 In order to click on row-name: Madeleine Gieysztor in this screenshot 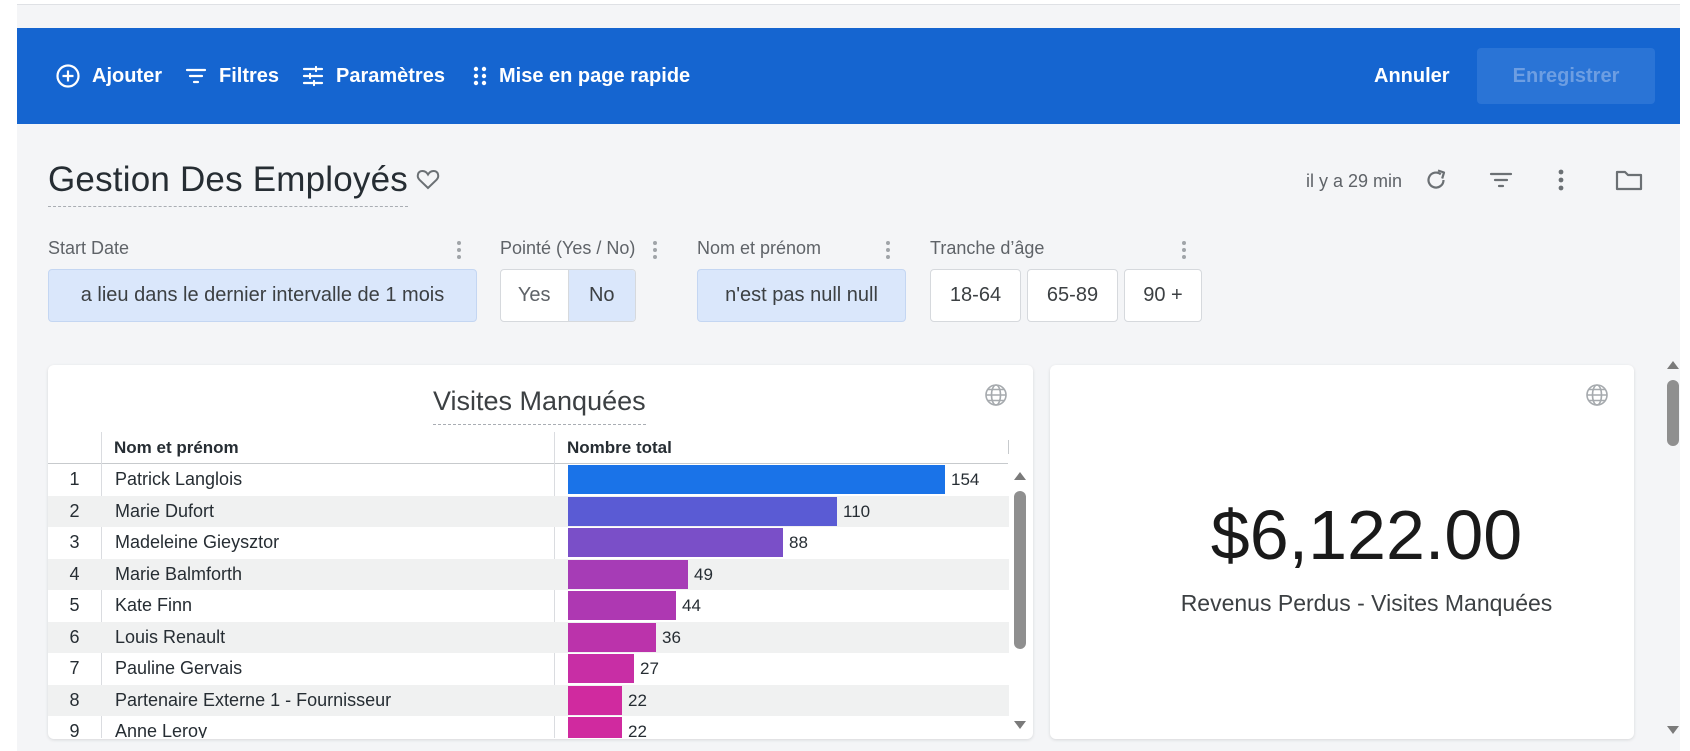, I will do `click(197, 542)`.